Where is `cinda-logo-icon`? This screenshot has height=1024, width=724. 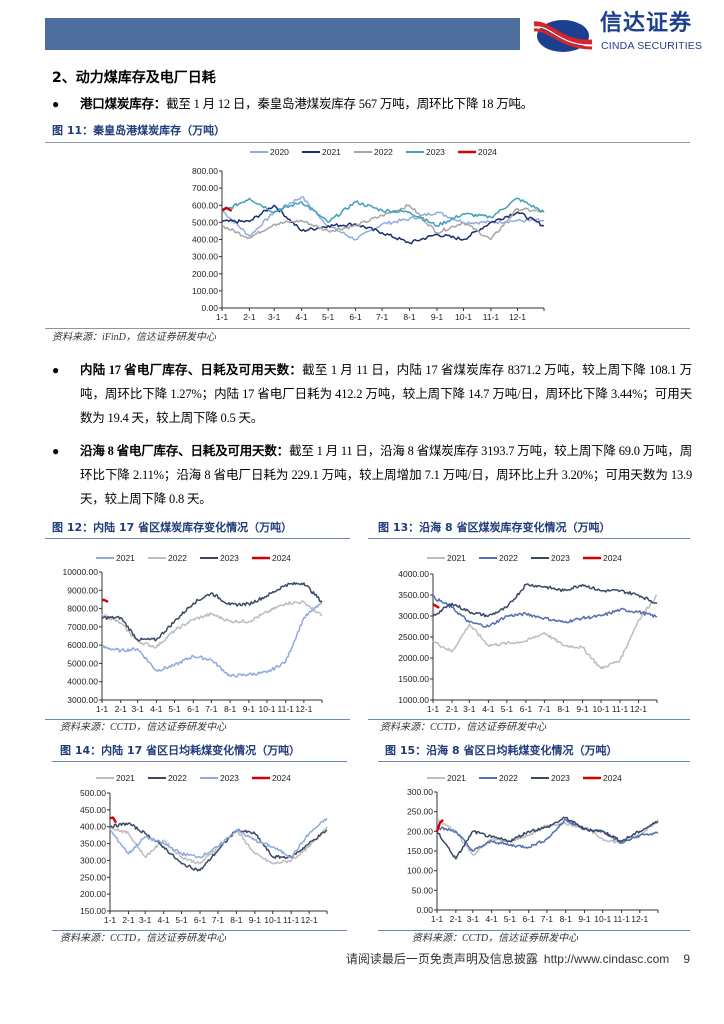 cinda-logo-icon is located at coordinates (563, 36).